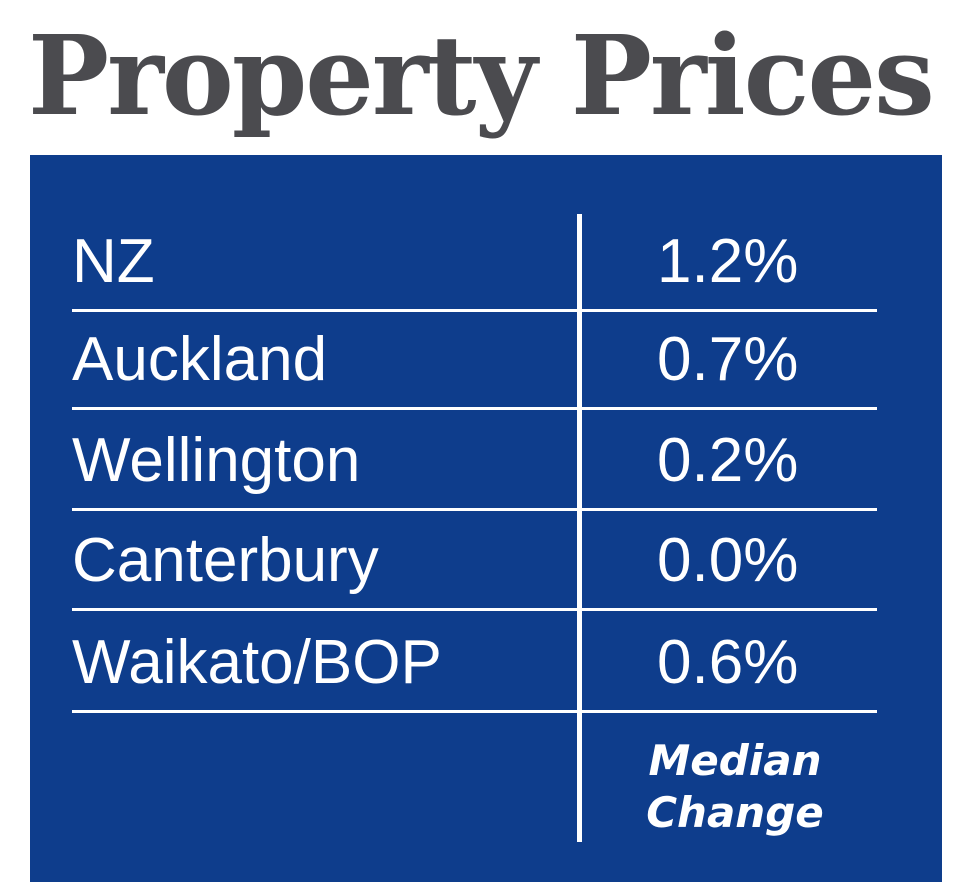  I want to click on table-row: Canterbury 0.0%, so click(474, 562).